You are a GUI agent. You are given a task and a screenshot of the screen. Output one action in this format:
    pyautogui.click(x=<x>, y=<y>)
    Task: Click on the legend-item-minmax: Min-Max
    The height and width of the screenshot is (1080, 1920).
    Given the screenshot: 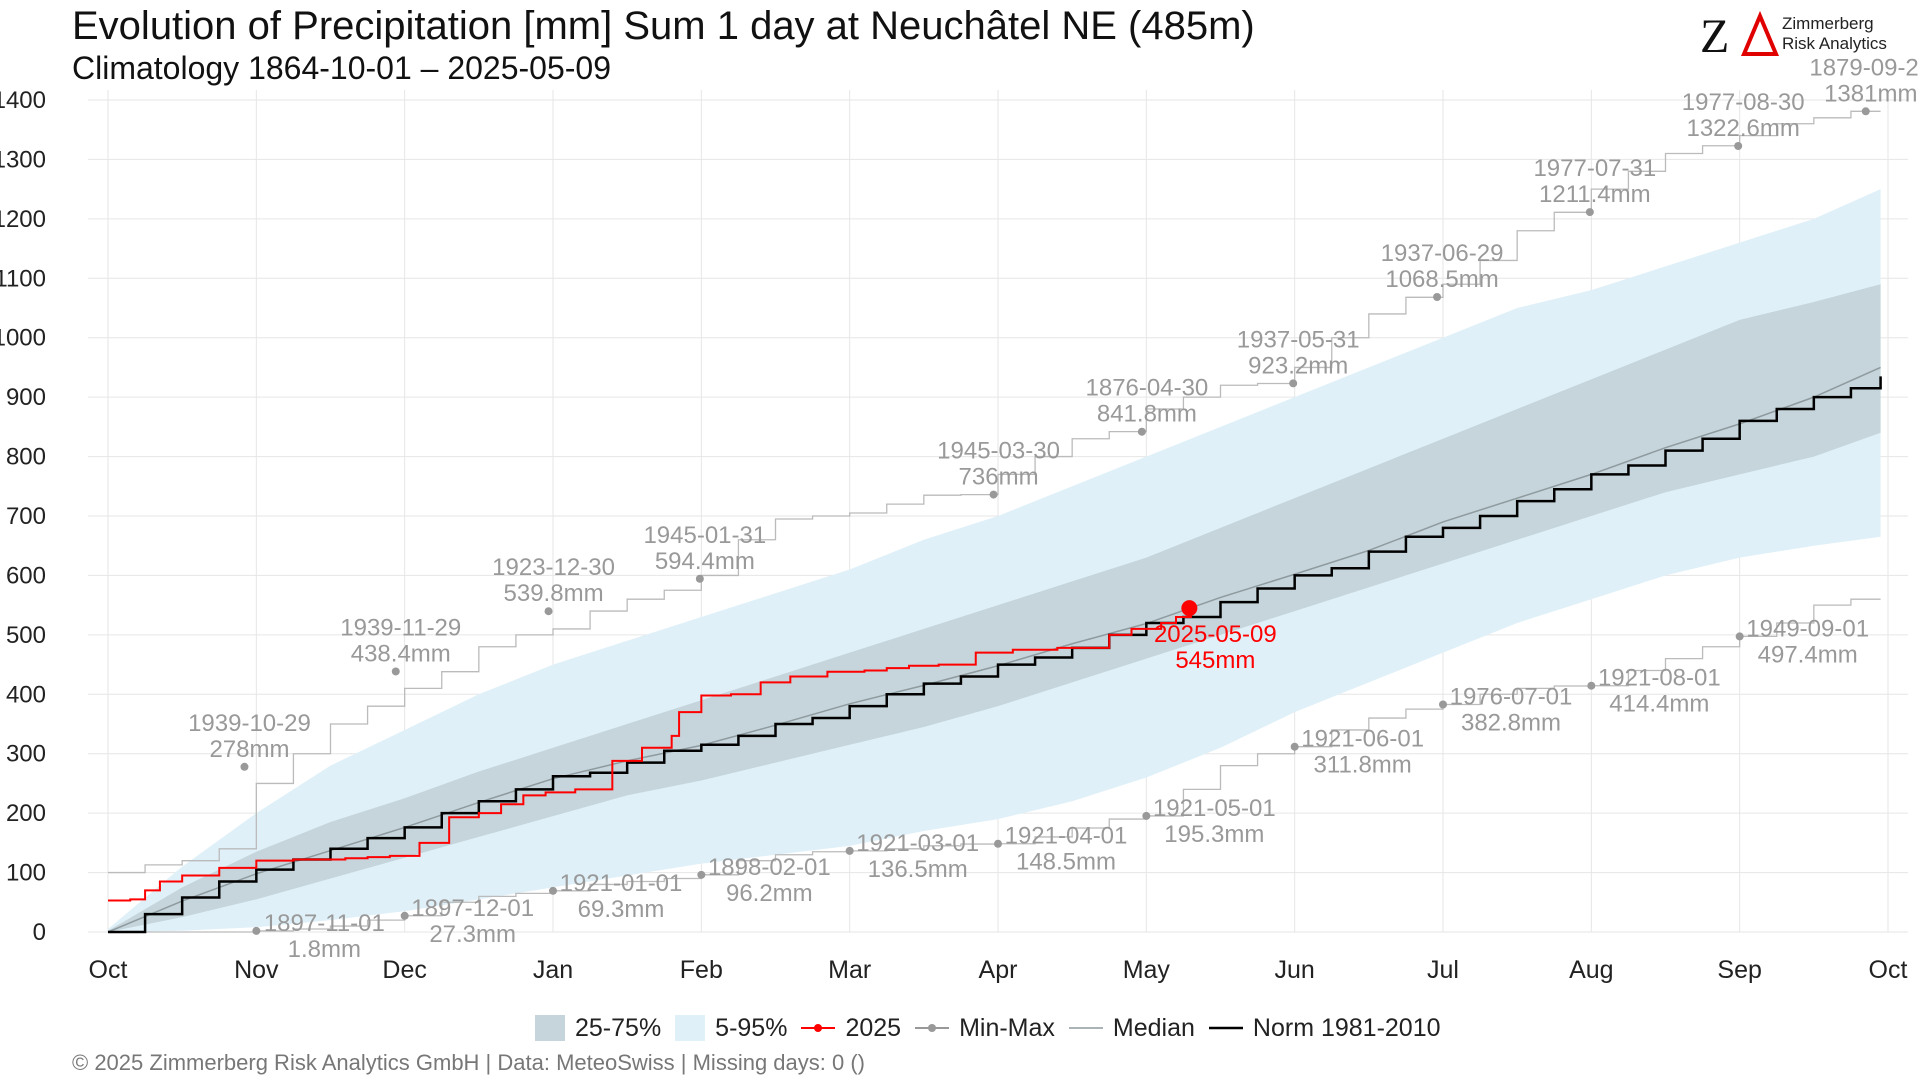 What is the action you would take?
    pyautogui.click(x=985, y=1028)
    